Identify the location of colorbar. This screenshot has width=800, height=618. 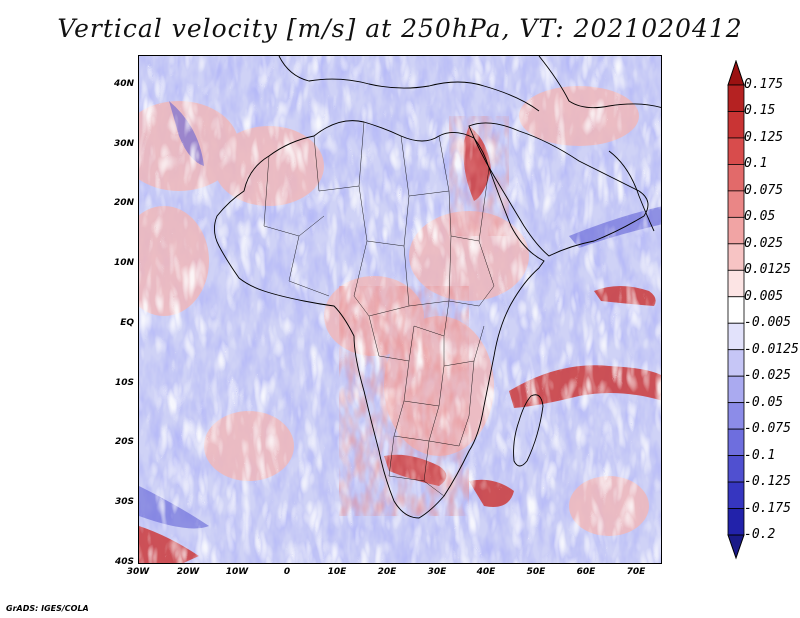
(736, 310).